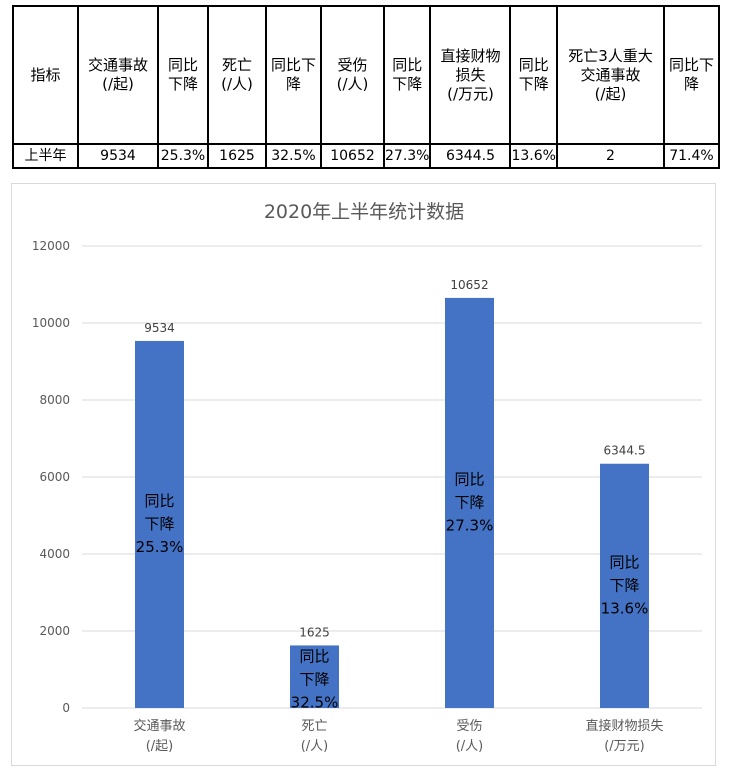 The width and height of the screenshot is (729, 774). Describe the element at coordinates (51, 246) in the screenshot. I see `y-tick-label: 12000` at that location.